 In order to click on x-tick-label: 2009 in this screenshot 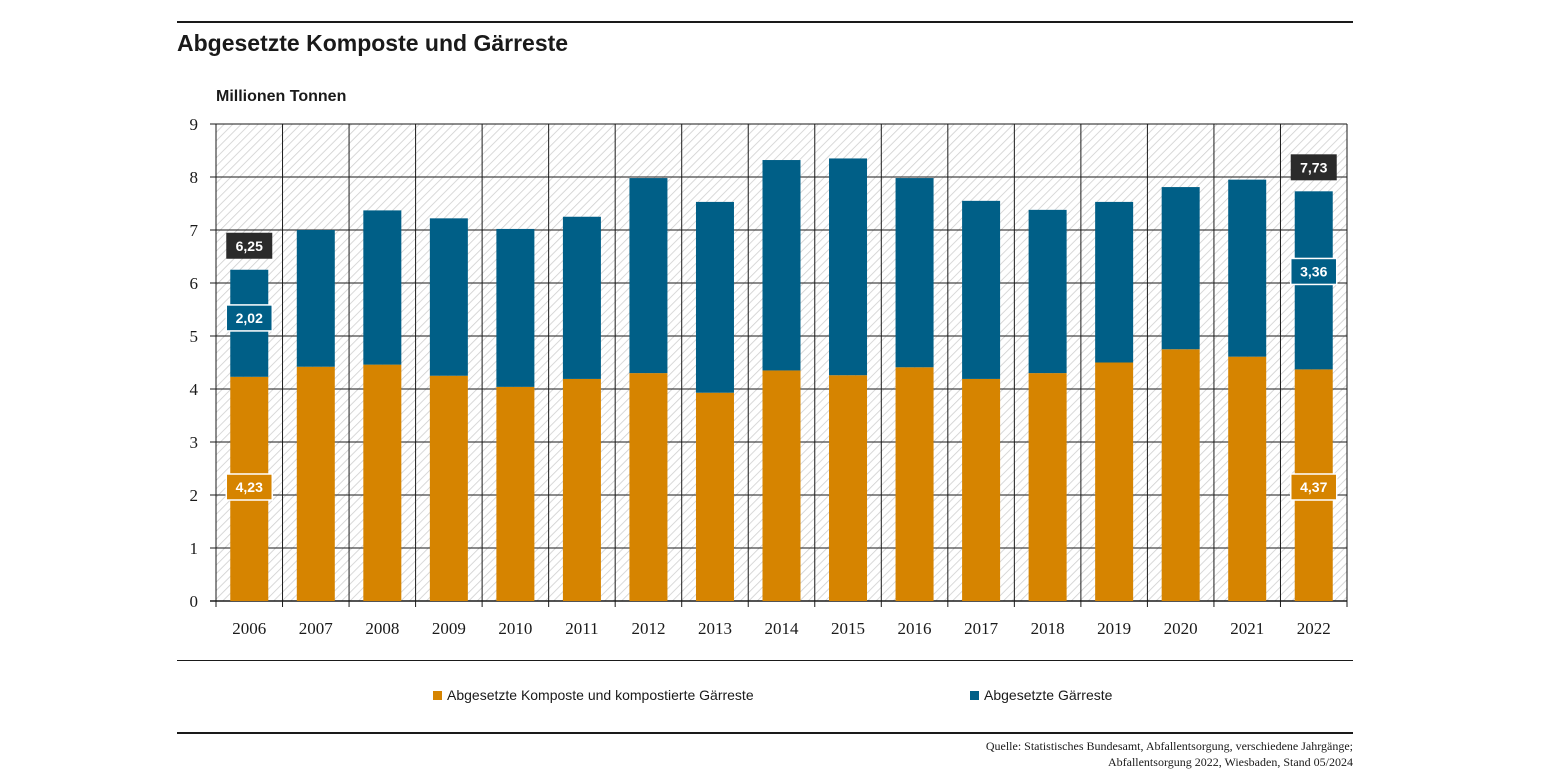, I will do `click(449, 628)`.